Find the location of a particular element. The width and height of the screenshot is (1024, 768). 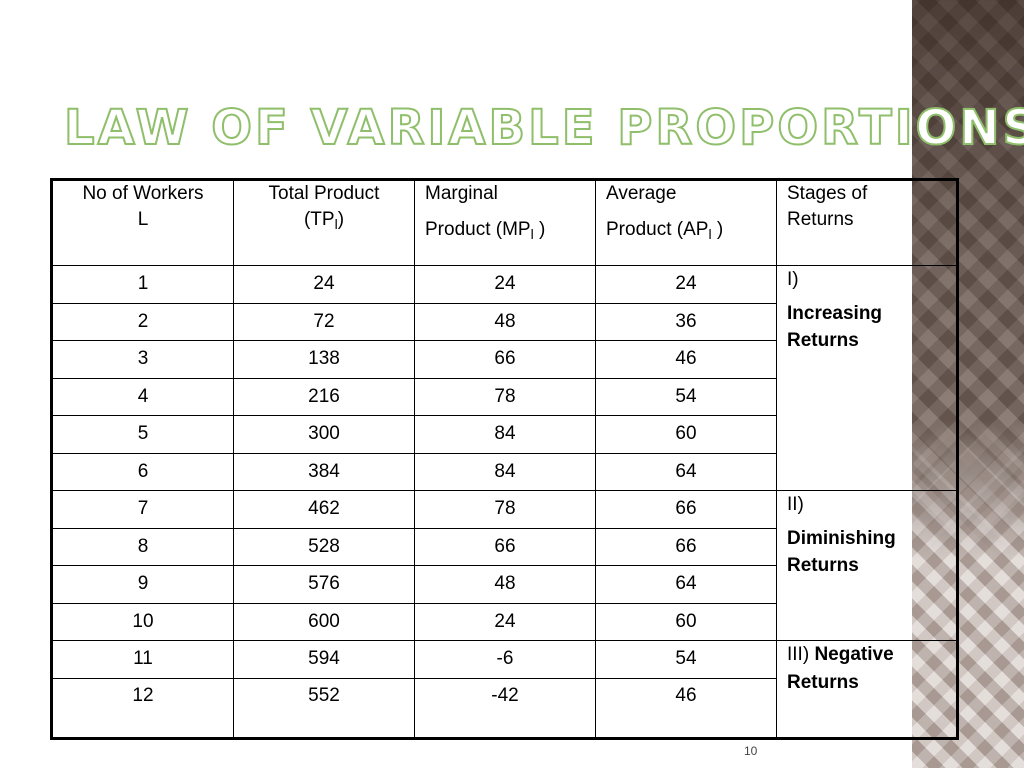

table-row: 9 576 48 64 is located at coordinates (504, 584).